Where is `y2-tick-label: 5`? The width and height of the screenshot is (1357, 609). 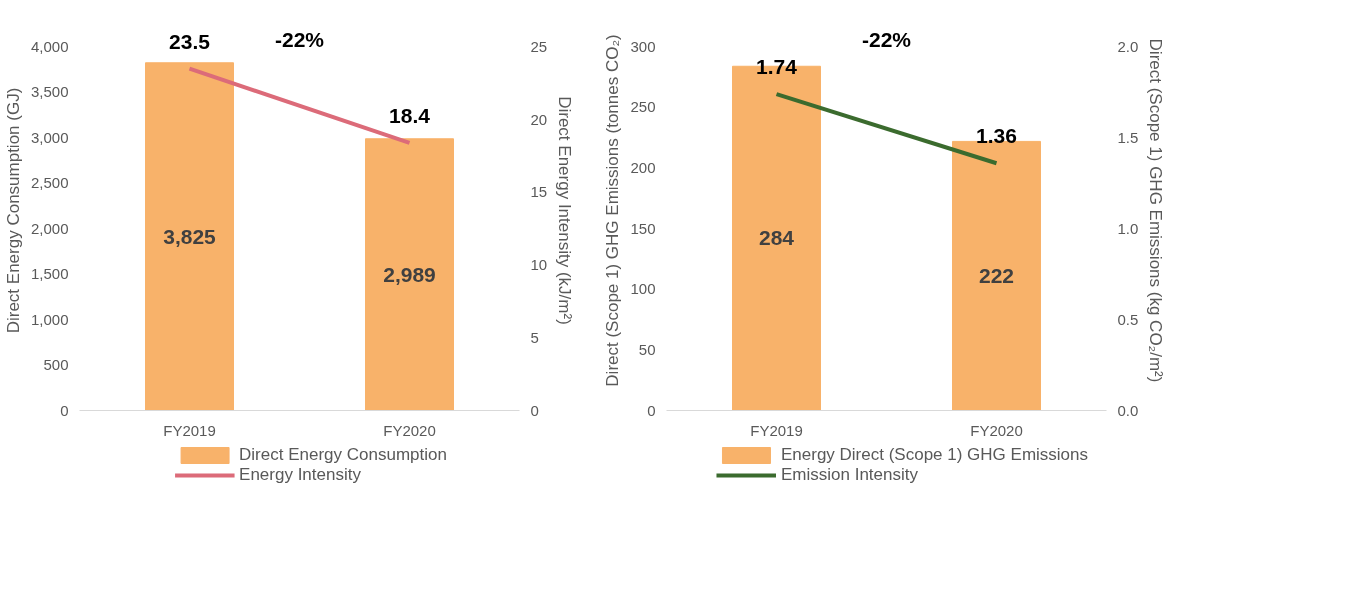 y2-tick-label: 5 is located at coordinates (534, 337).